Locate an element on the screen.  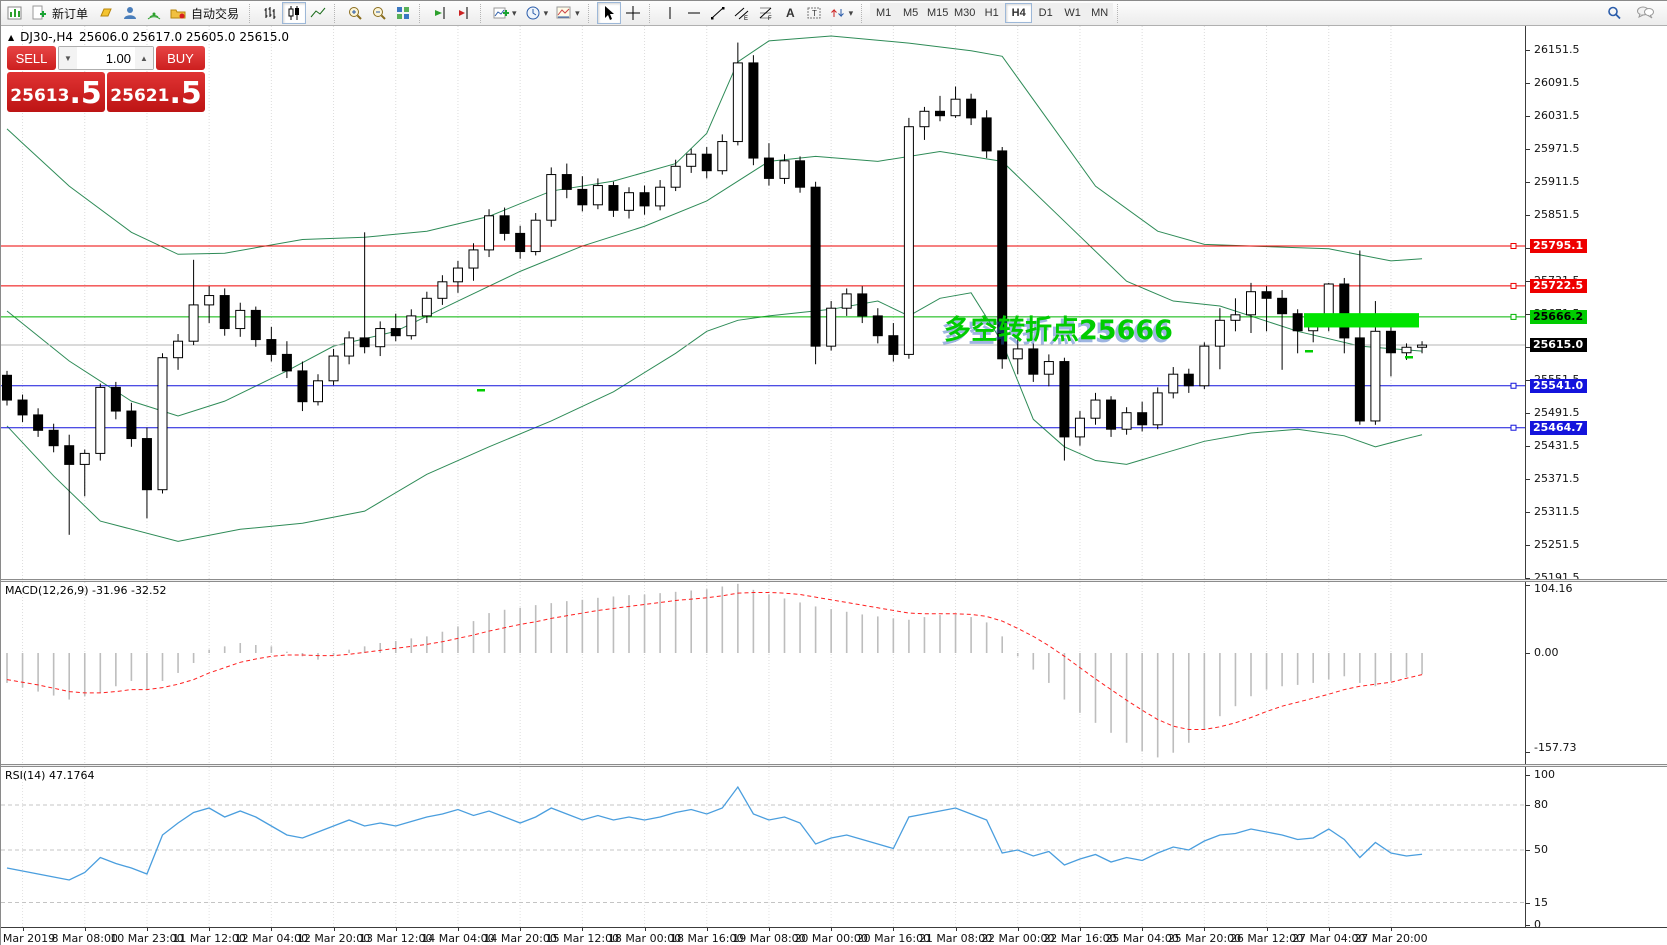
timeframe-mn-button: MN is located at coordinates (1100, 13).